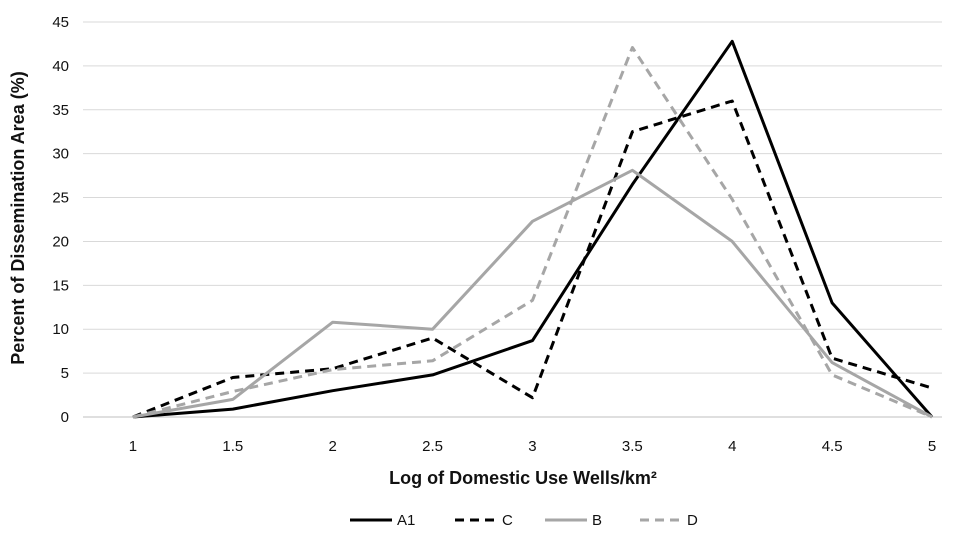 The height and width of the screenshot is (536, 959). What do you see at coordinates (60, 329) in the screenshot?
I see `y-tick-label: 10` at bounding box center [60, 329].